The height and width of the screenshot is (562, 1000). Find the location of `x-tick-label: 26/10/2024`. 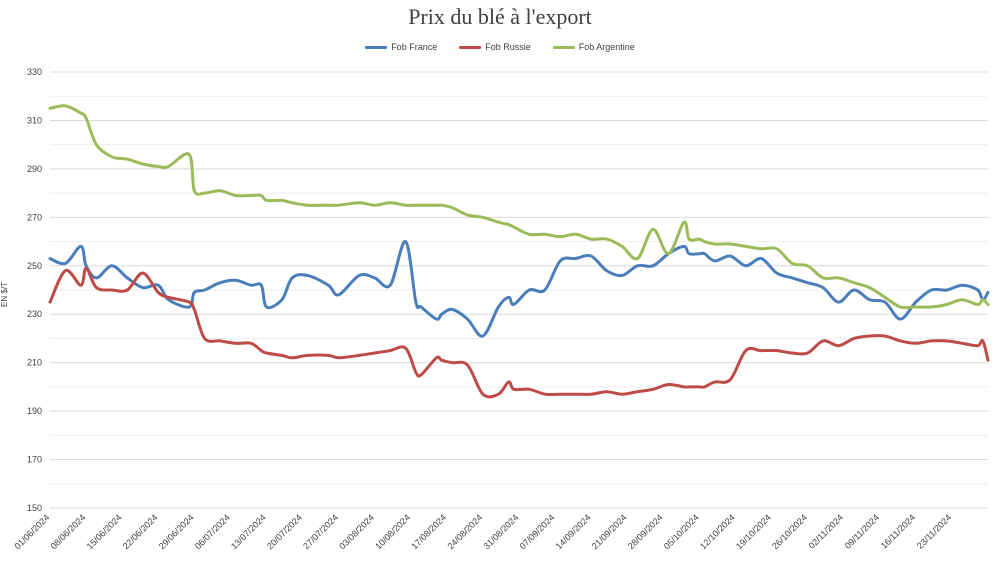

x-tick-label: 26/10/2024 is located at coordinates (789, 531).